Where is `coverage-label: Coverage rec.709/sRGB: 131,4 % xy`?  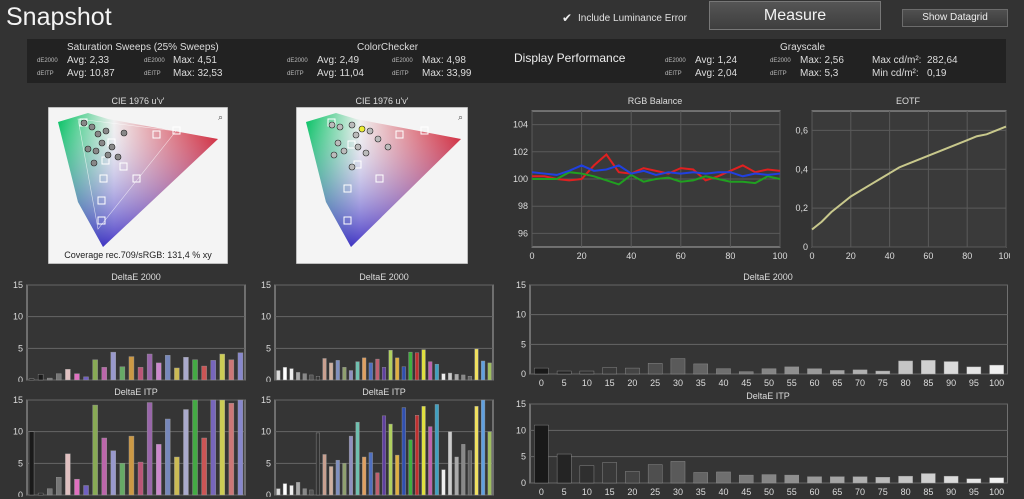 coverage-label: Coverage rec.709/sRGB: 131,4 % xy is located at coordinates (138, 255).